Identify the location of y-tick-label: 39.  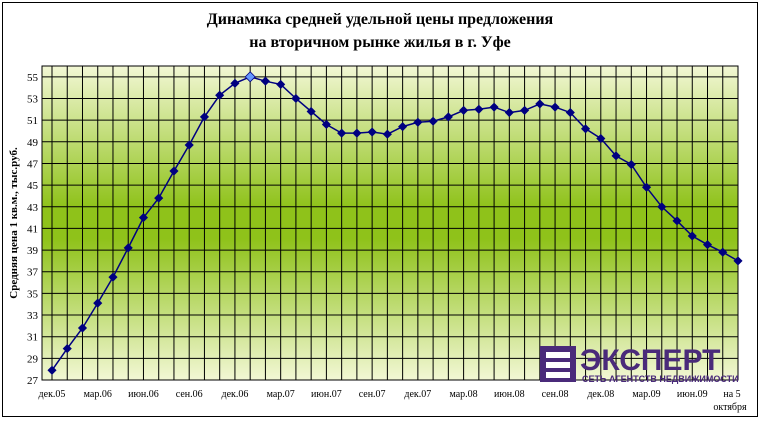
(33, 251).